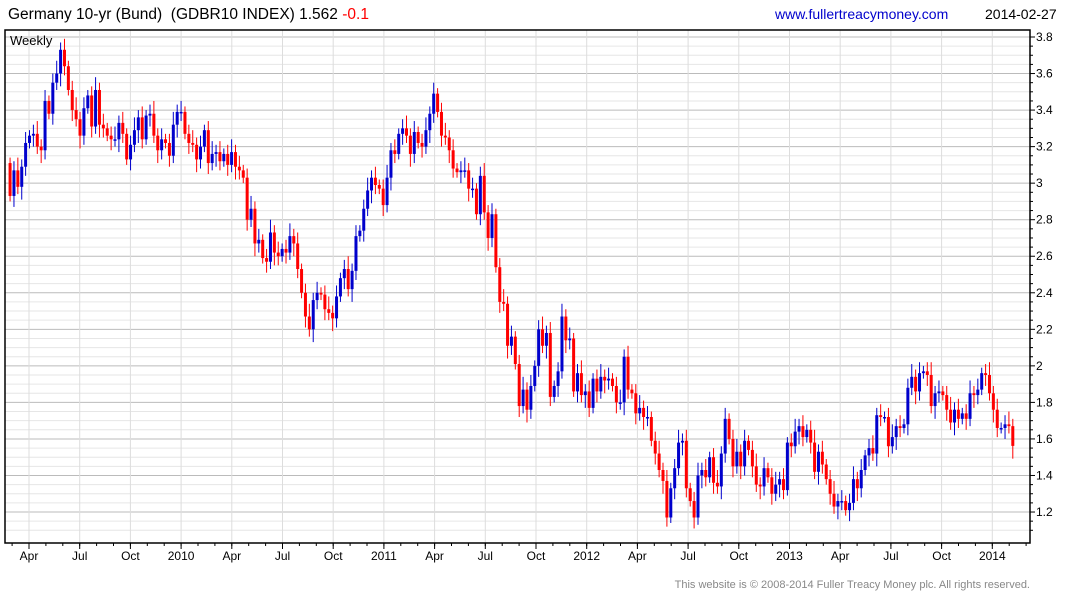 This screenshot has width=1075, height=600. I want to click on y-tick-label: 2.2, so click(1044, 329).